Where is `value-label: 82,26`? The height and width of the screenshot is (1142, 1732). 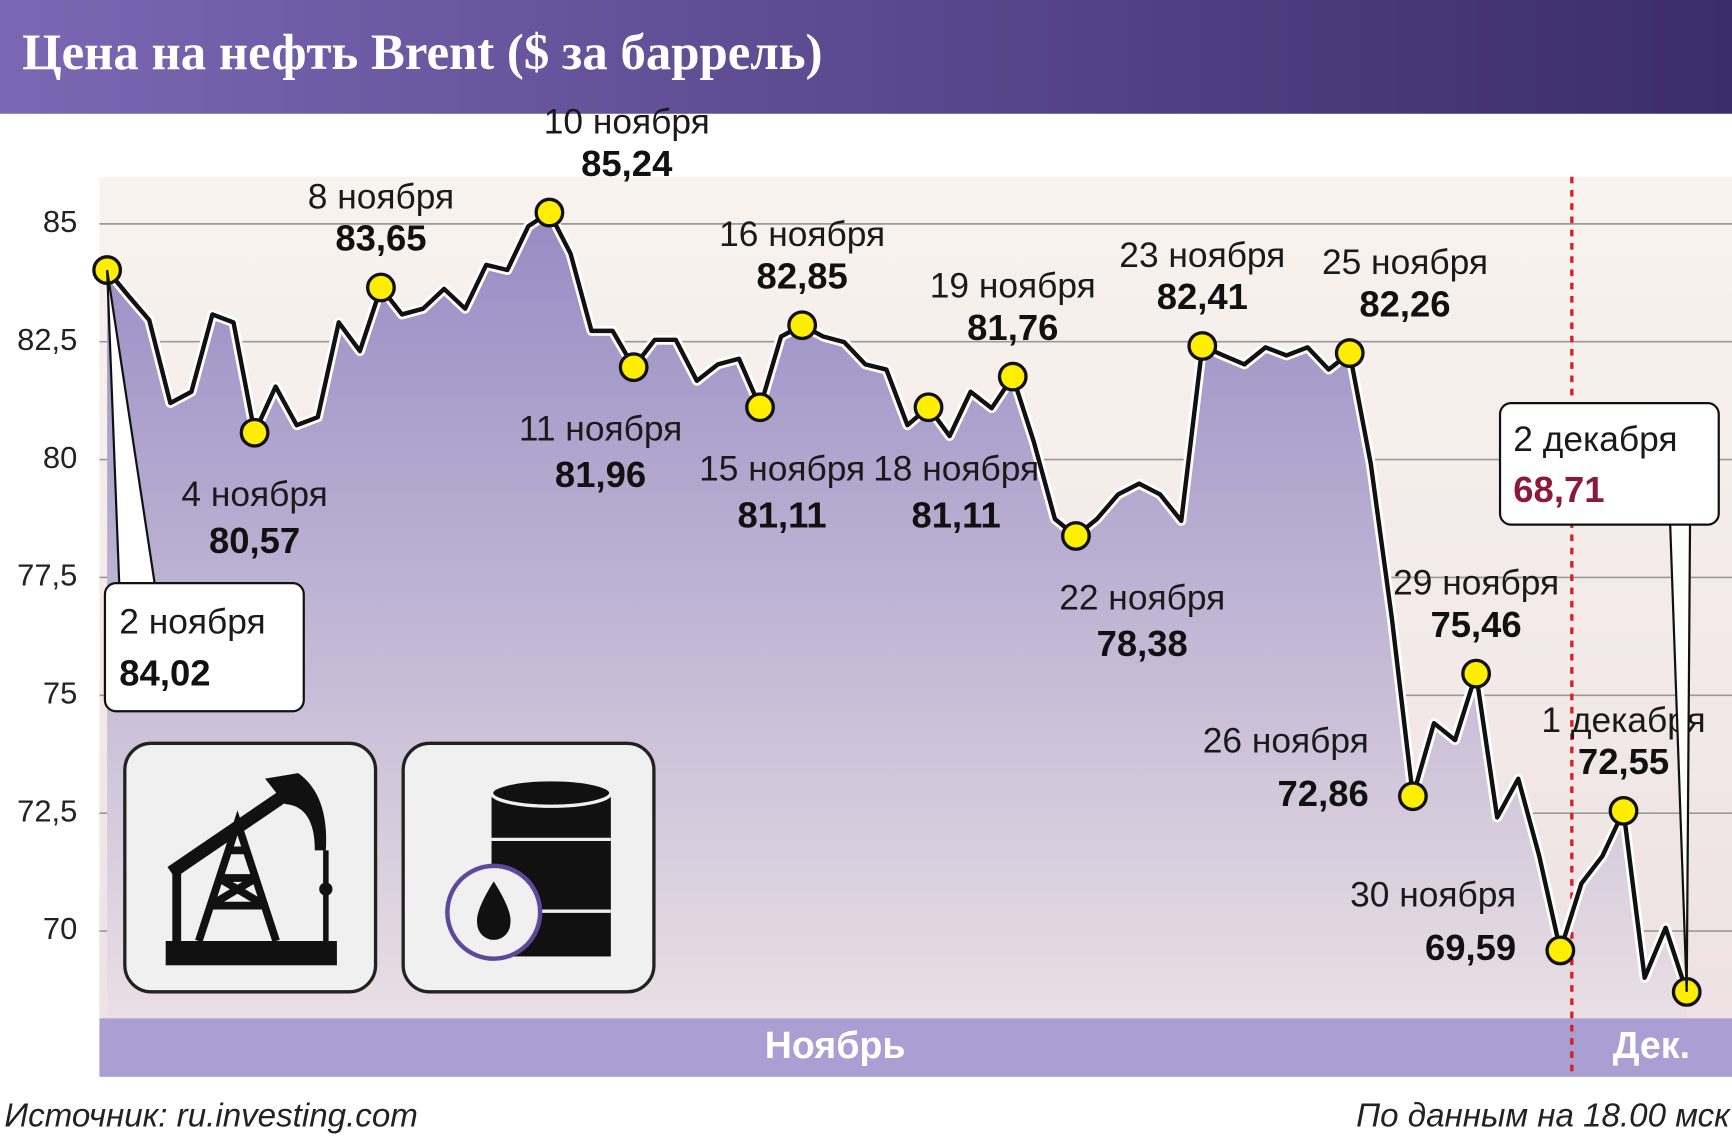
value-label: 82,26 is located at coordinates (1404, 303).